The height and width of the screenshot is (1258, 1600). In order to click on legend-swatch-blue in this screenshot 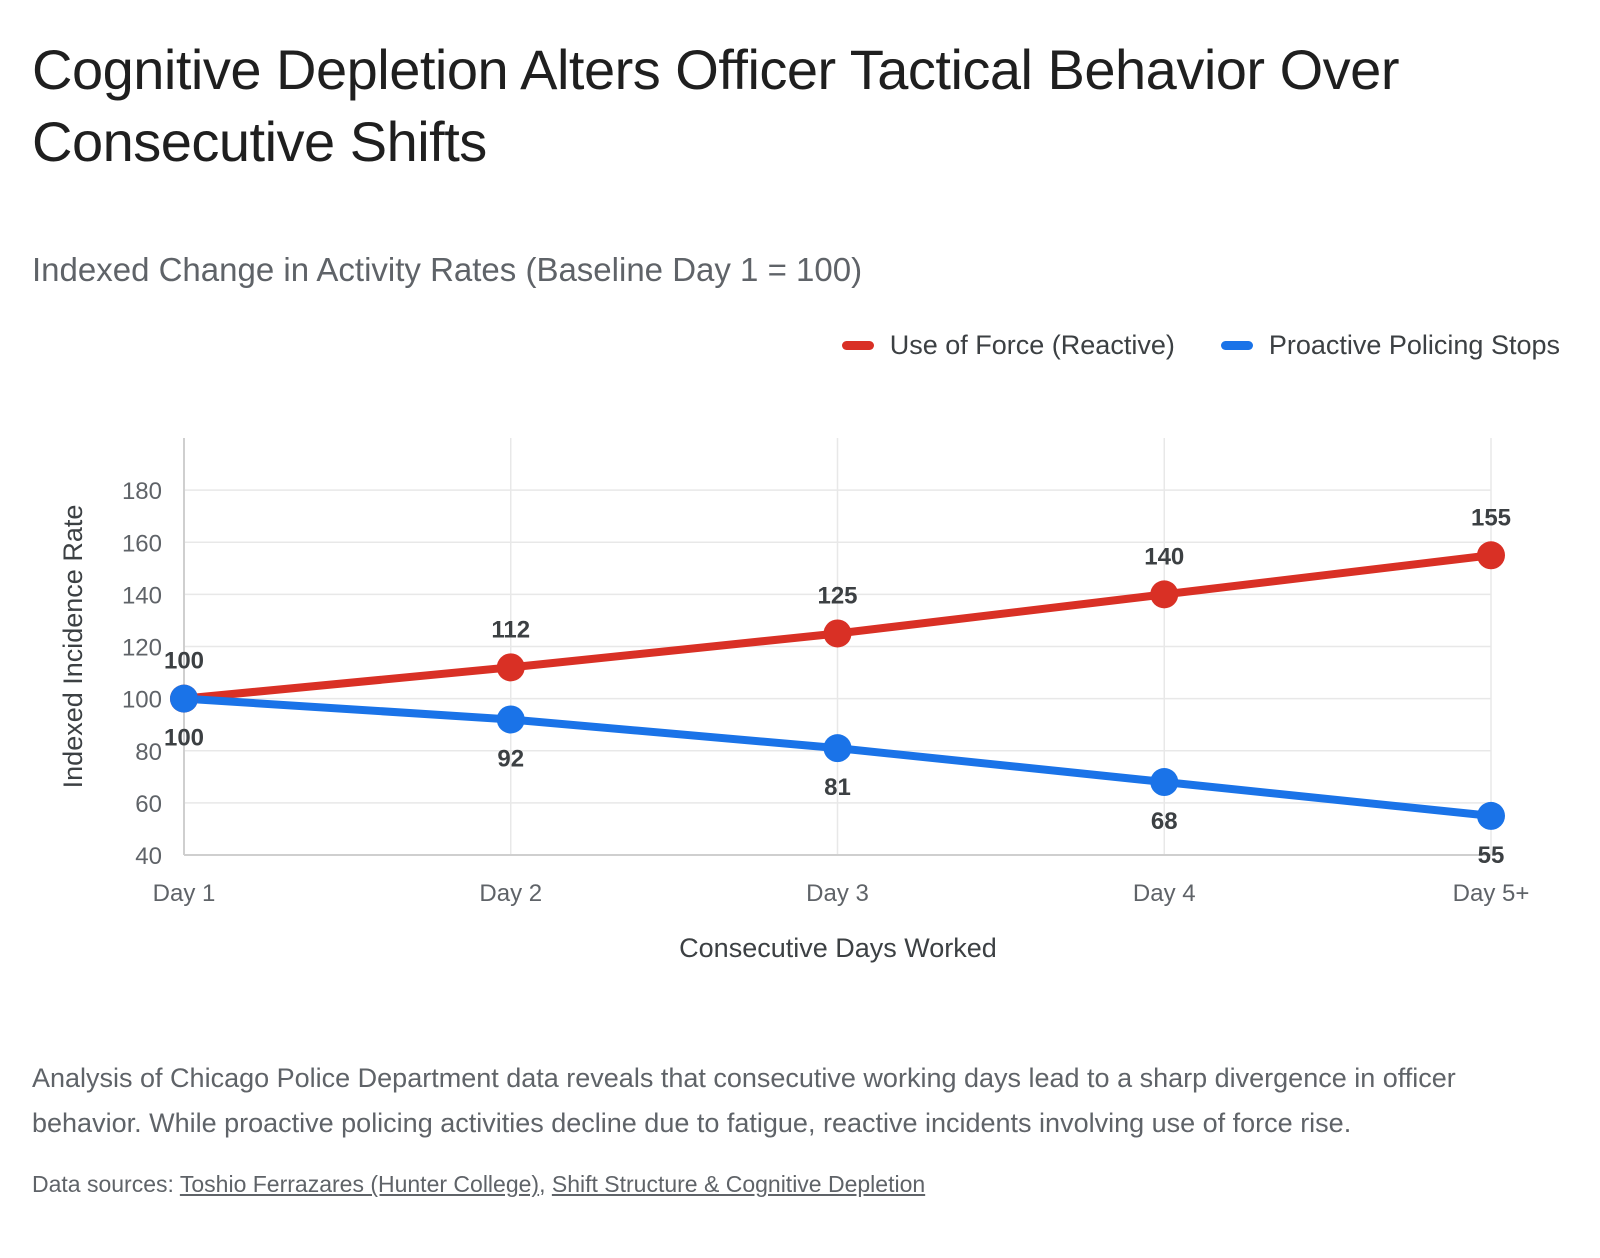, I will do `click(1236, 345)`.